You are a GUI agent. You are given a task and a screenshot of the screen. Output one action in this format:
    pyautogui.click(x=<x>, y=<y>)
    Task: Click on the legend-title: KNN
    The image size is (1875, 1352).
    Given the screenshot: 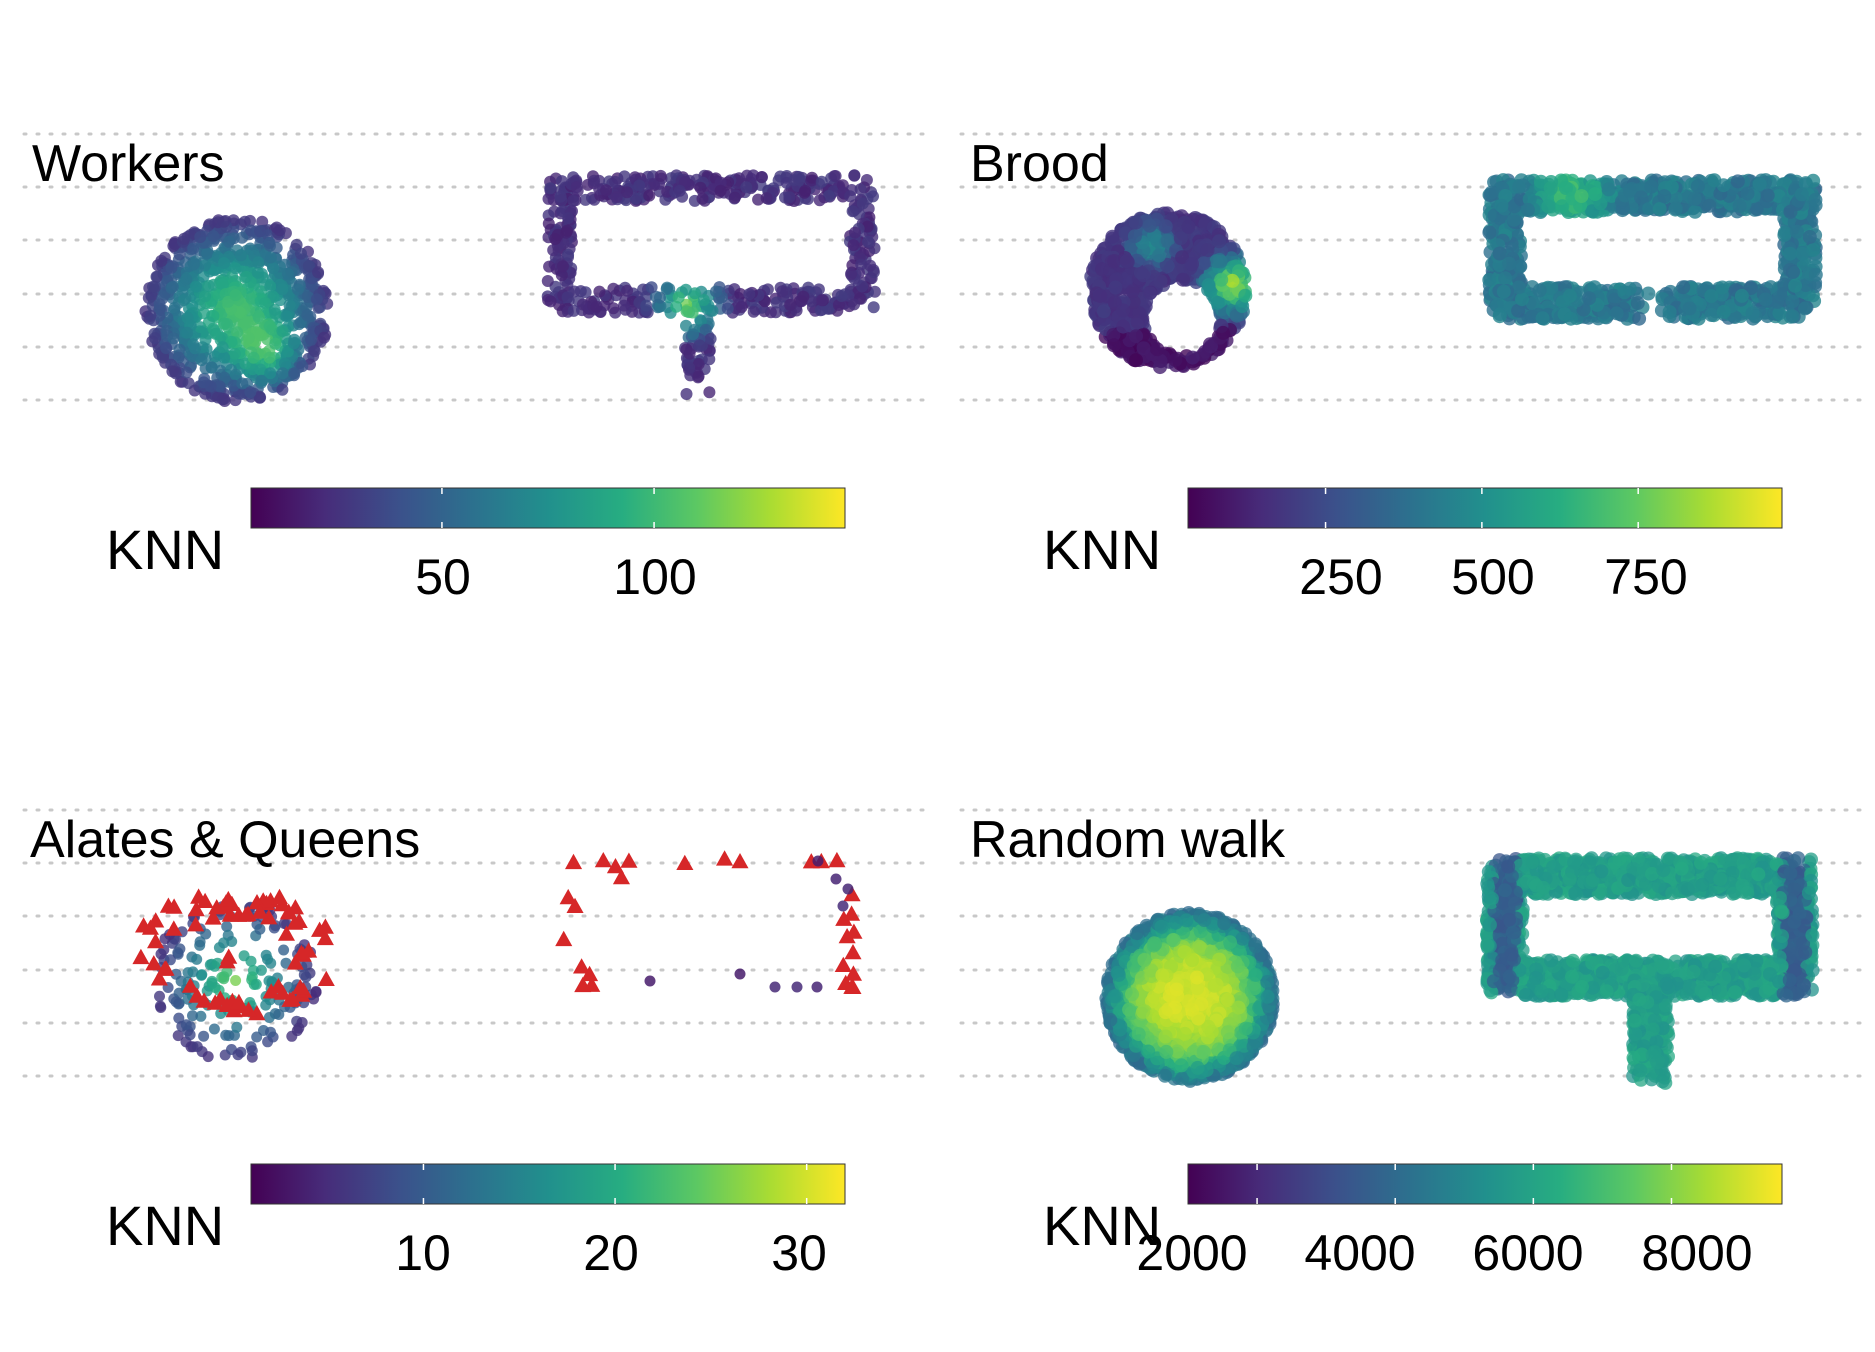 What is the action you would take?
    pyautogui.click(x=165, y=1225)
    